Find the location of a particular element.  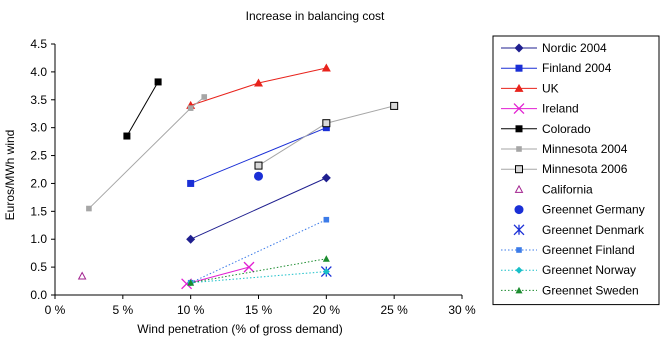

y-tick-label: 2.0 is located at coordinates (38, 183).